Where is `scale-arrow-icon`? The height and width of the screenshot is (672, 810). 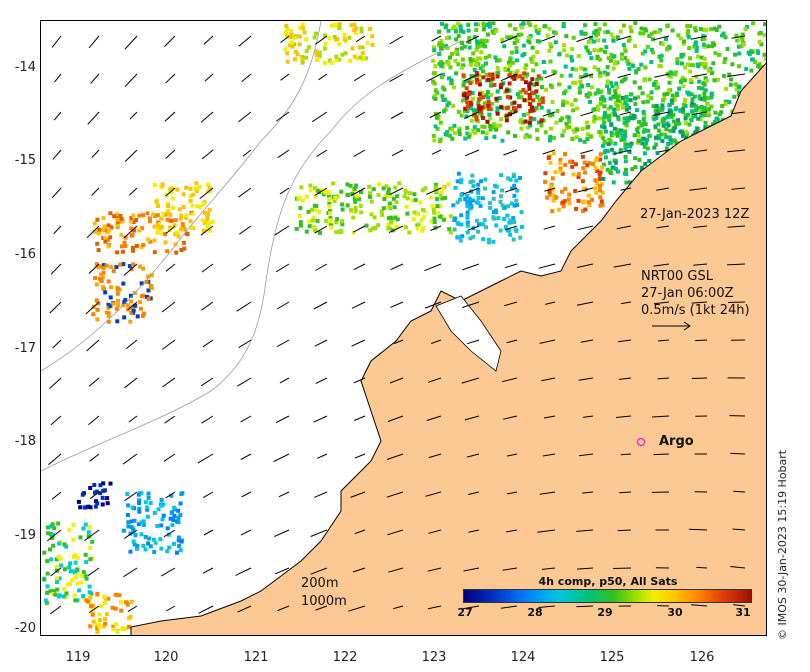
scale-arrow-icon is located at coordinates (671, 326).